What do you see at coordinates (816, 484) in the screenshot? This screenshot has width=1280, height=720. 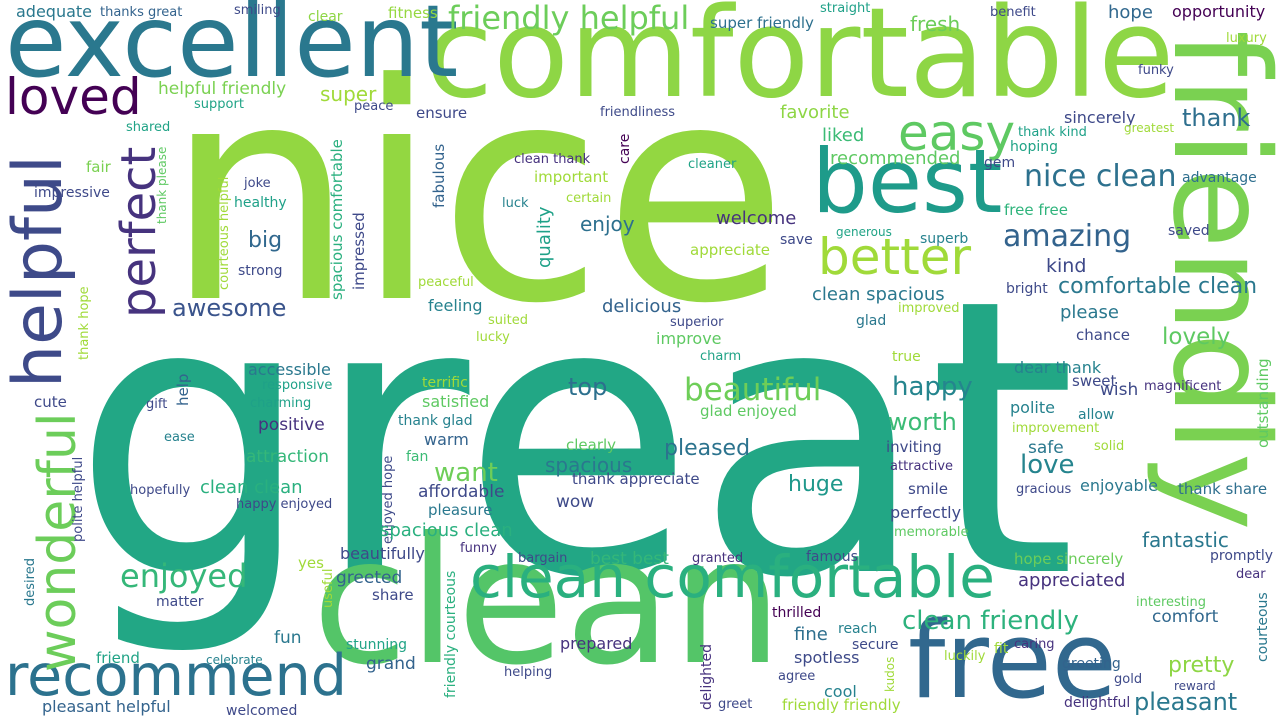 I see `word-huge: huge` at bounding box center [816, 484].